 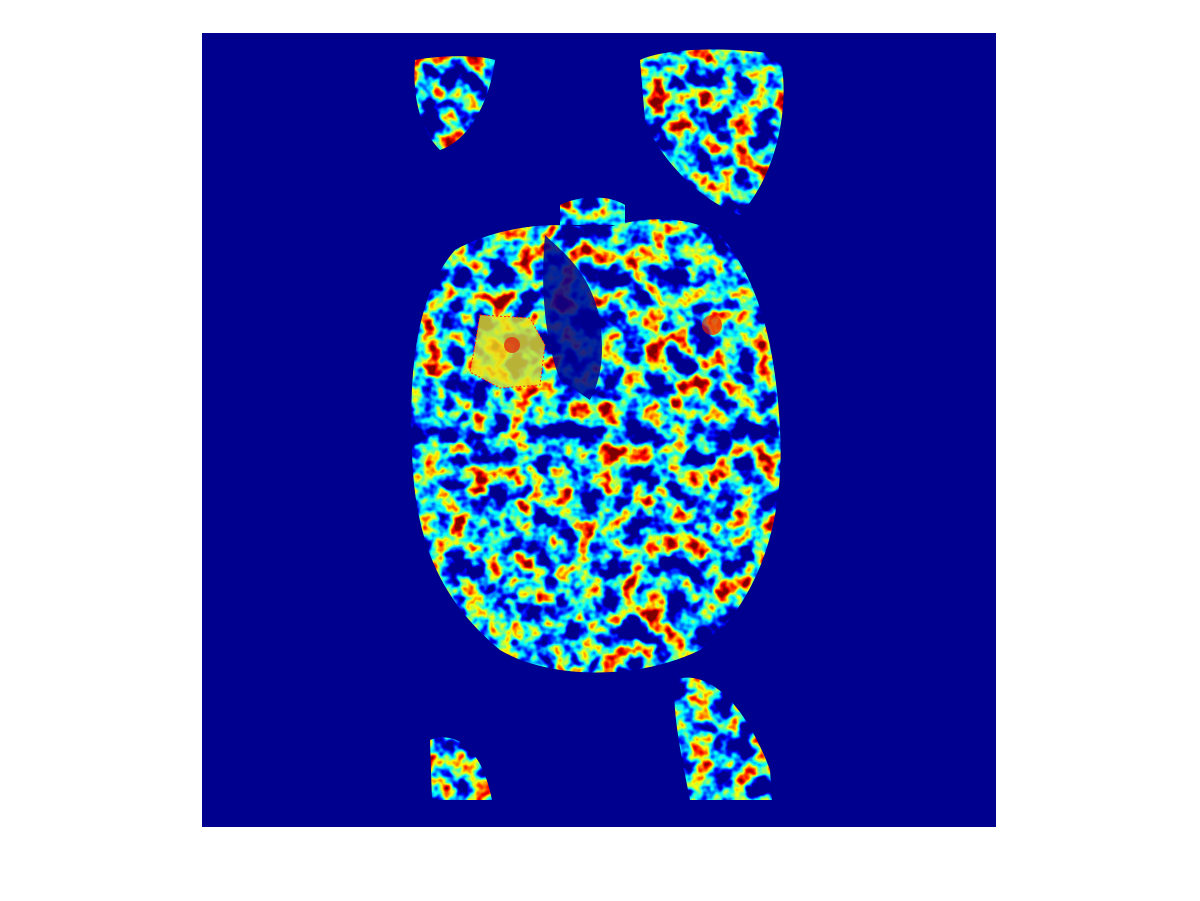 What do you see at coordinates (572, 317) in the screenshot?
I see `ventricle` at bounding box center [572, 317].